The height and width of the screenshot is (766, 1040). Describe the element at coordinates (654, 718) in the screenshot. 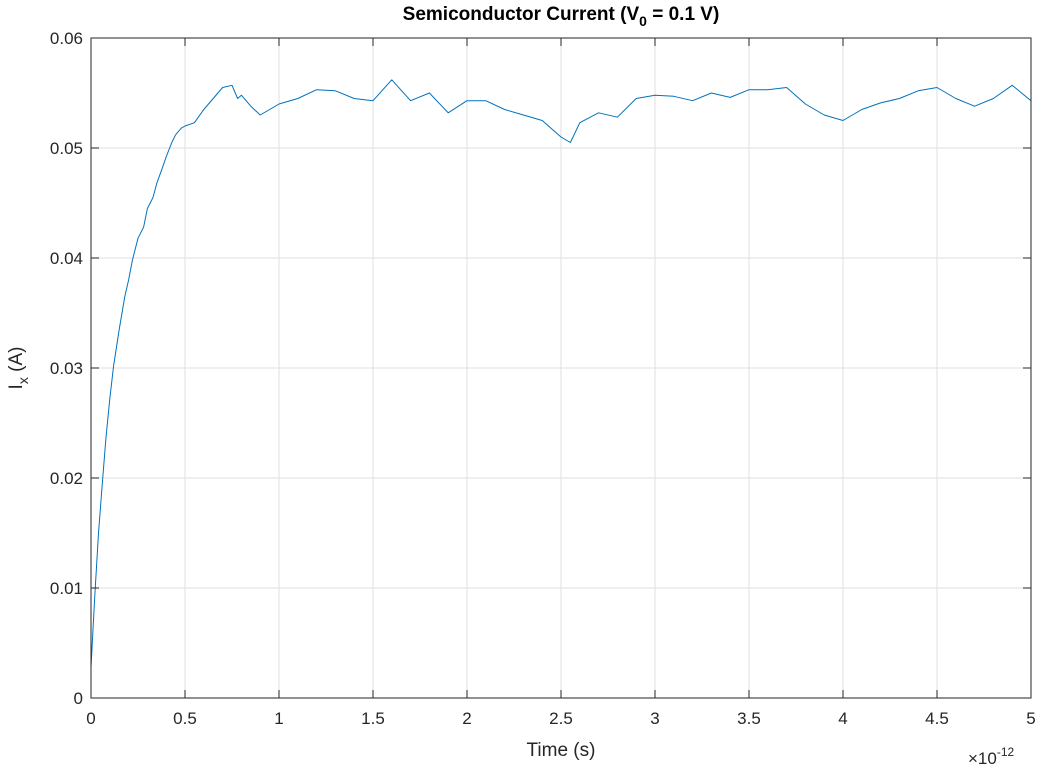

I see `x-tick-label: 3` at that location.